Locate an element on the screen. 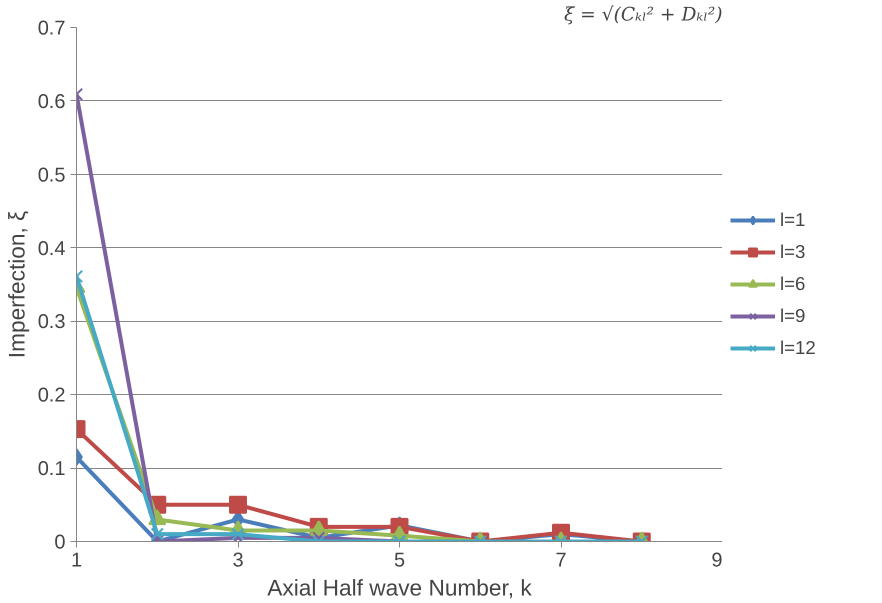  y-axis-title: Imperfection, ξ is located at coordinates (17, 284).